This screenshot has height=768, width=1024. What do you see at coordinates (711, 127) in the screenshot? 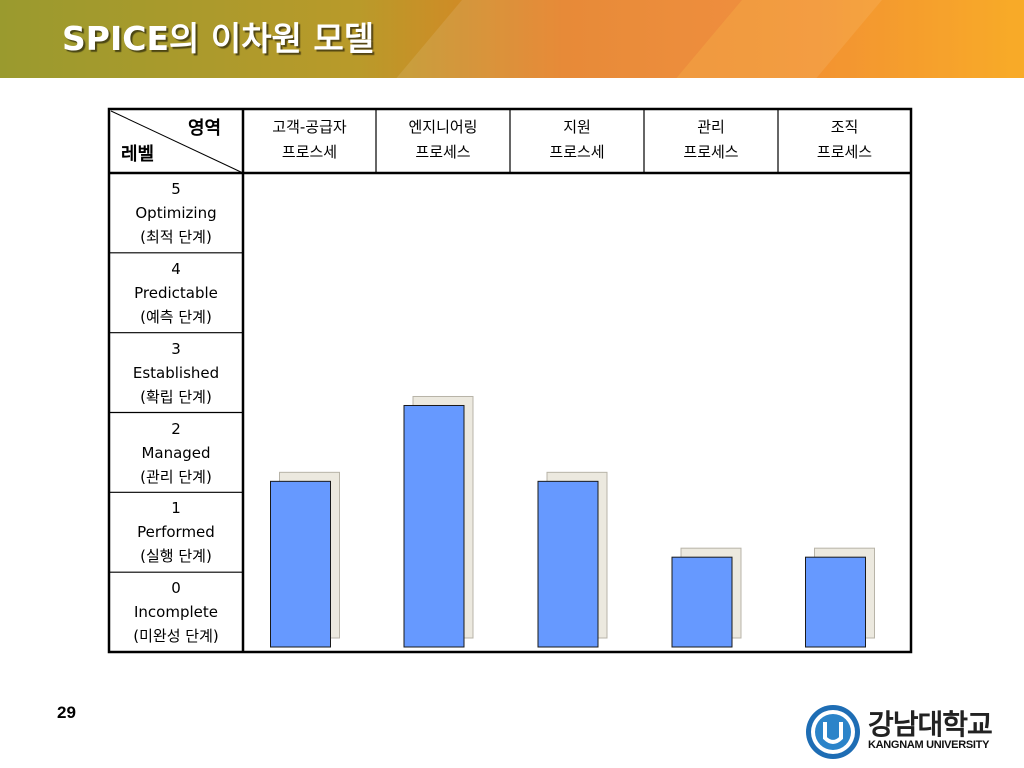
I see `column-header-line1: 관리` at bounding box center [711, 127].